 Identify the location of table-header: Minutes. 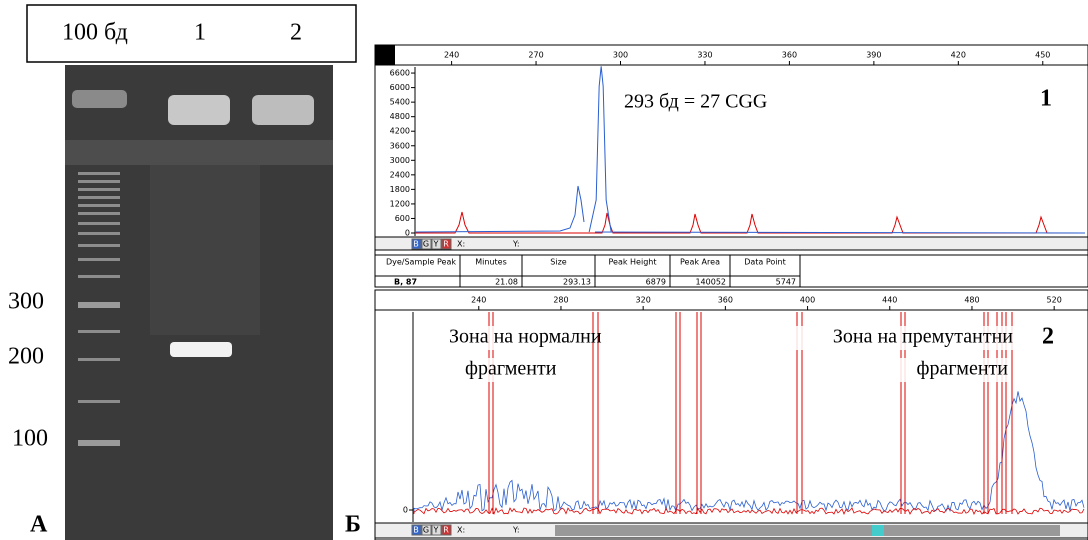
(491, 262).